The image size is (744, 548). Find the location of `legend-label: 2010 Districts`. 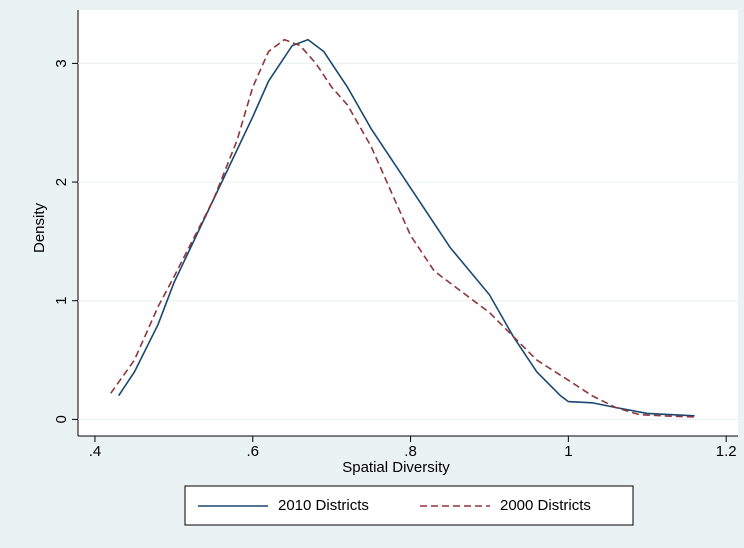

legend-label: 2010 Districts is located at coordinates (323, 505).